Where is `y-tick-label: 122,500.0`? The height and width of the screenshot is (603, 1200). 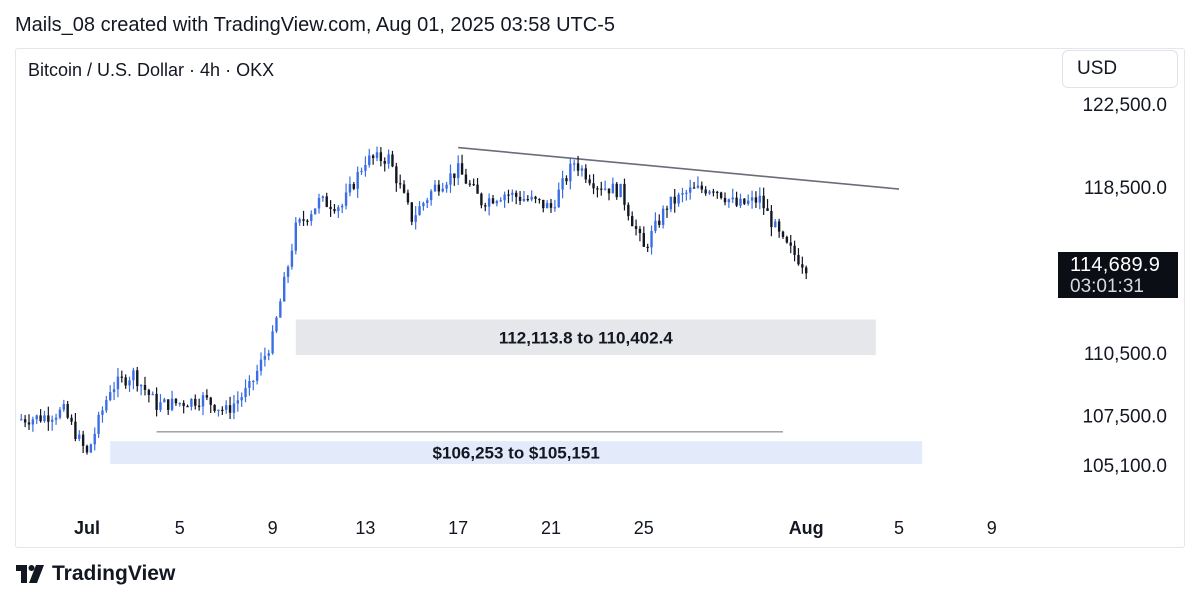
y-tick-label: 122,500.0 is located at coordinates (1124, 105).